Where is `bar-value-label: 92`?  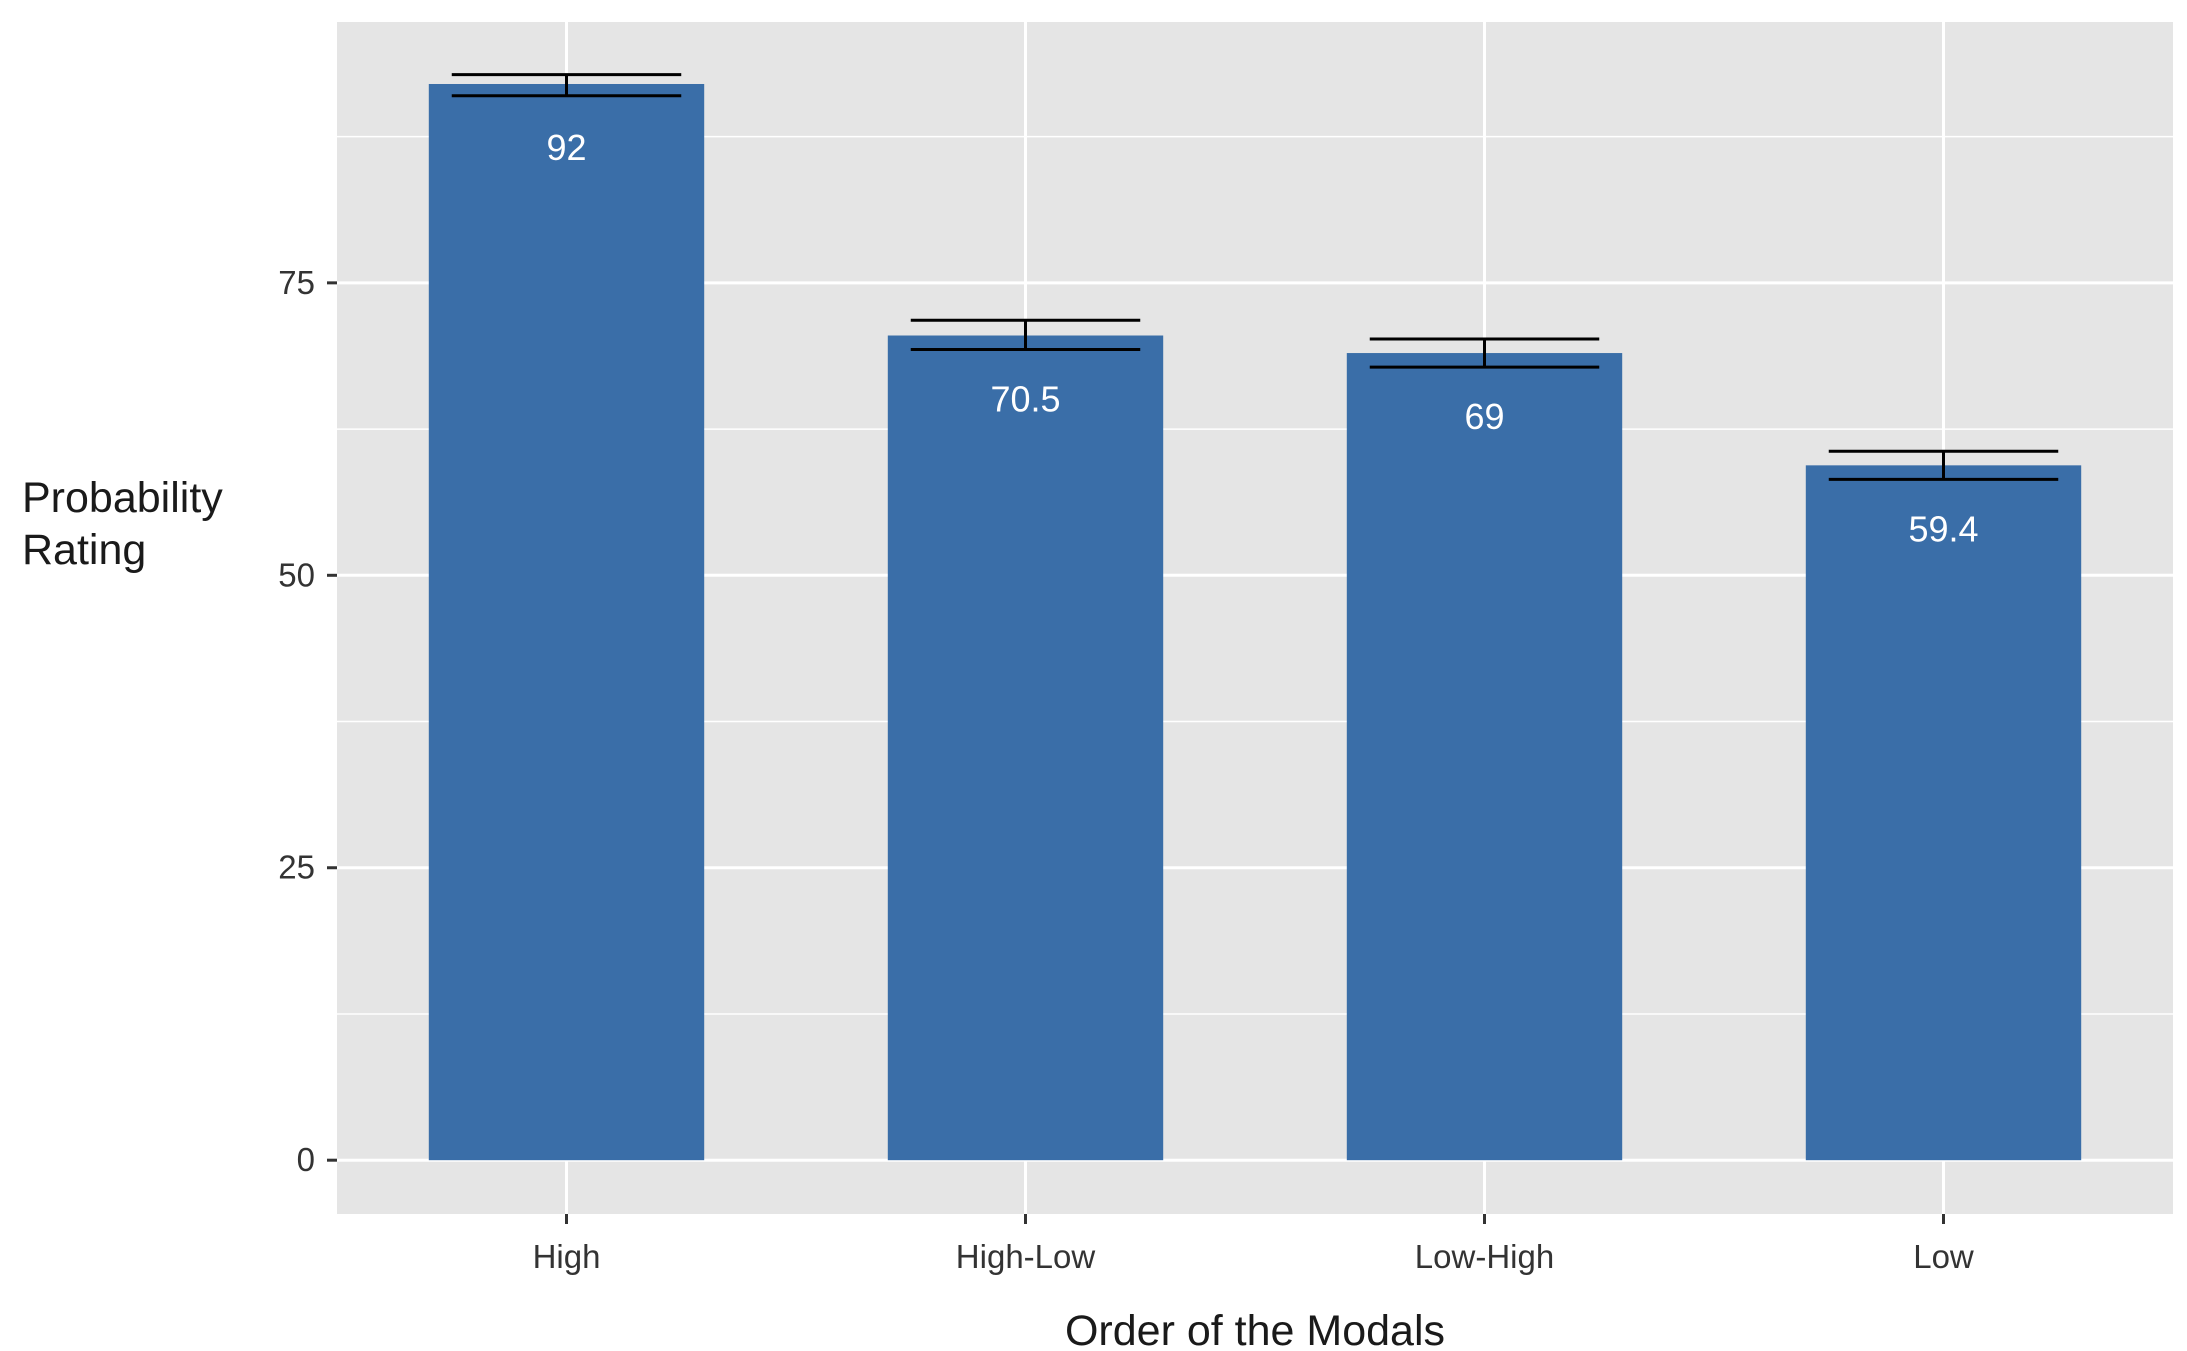
bar-value-label: 92 is located at coordinates (566, 147).